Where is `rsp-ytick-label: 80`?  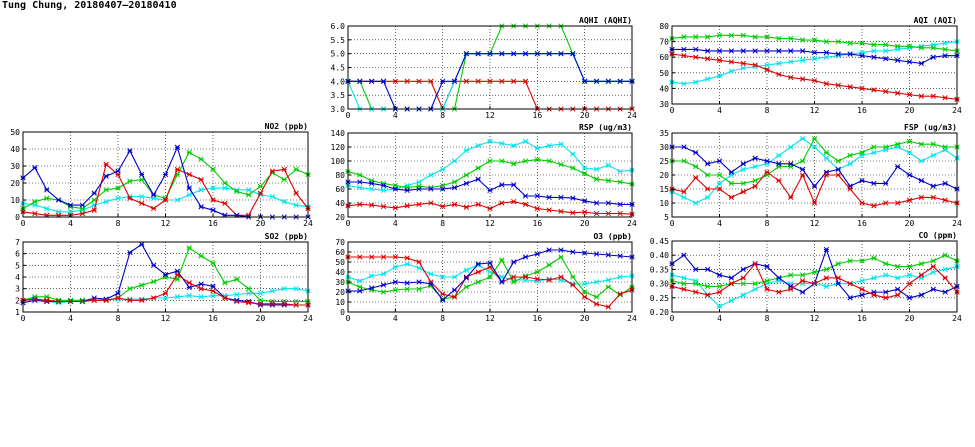
rsp-ytick-label: 80 is located at coordinates (340, 175).